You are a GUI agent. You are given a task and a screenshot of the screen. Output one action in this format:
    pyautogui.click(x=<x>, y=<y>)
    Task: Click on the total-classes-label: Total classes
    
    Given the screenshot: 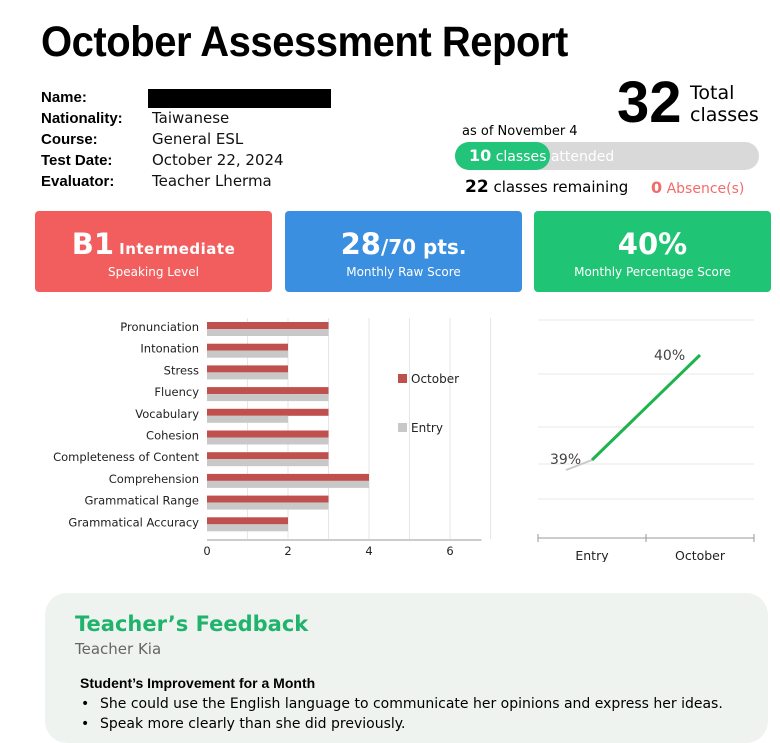 What is the action you would take?
    pyautogui.click(x=724, y=104)
    